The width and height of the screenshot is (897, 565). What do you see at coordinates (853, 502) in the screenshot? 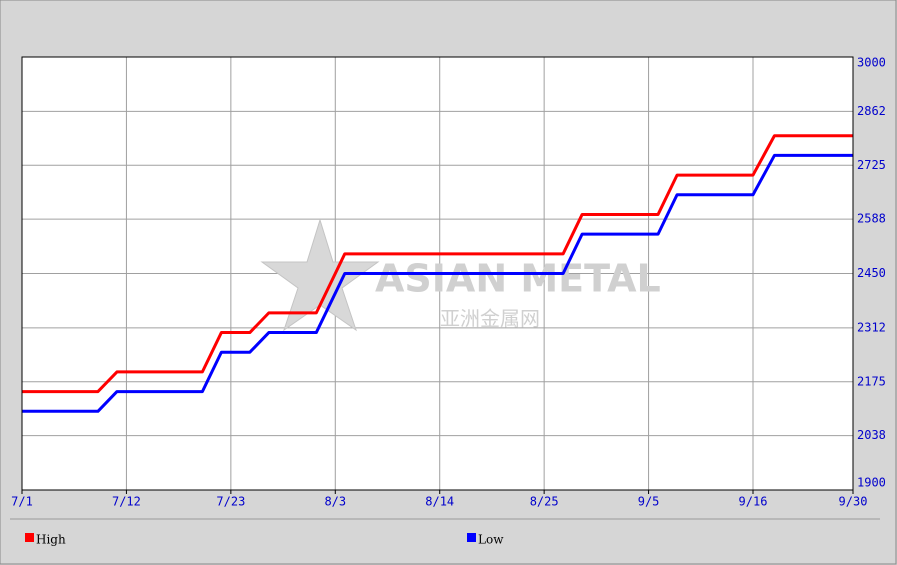
I see `x-tick-label: 9/30` at bounding box center [853, 502].